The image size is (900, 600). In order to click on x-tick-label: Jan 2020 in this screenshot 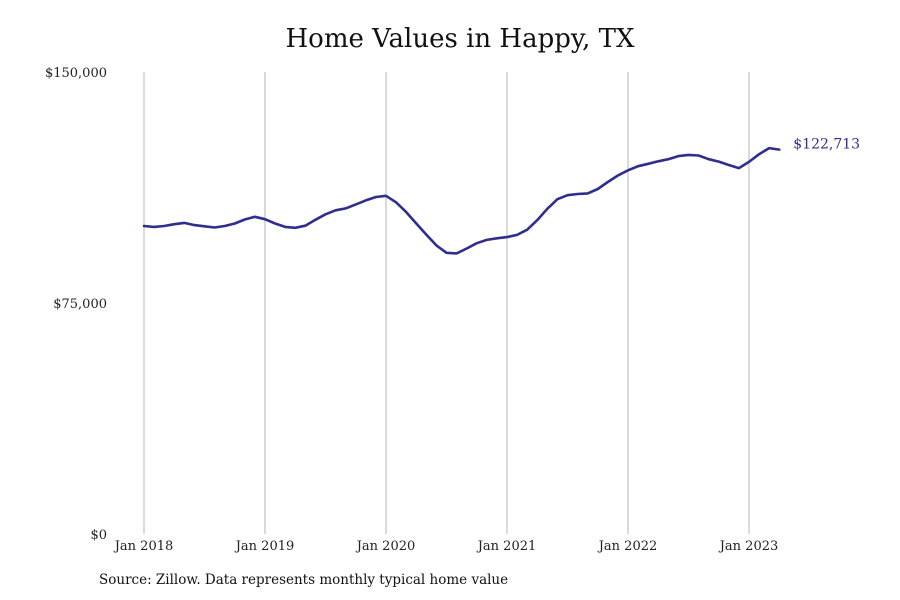, I will do `click(385, 546)`.